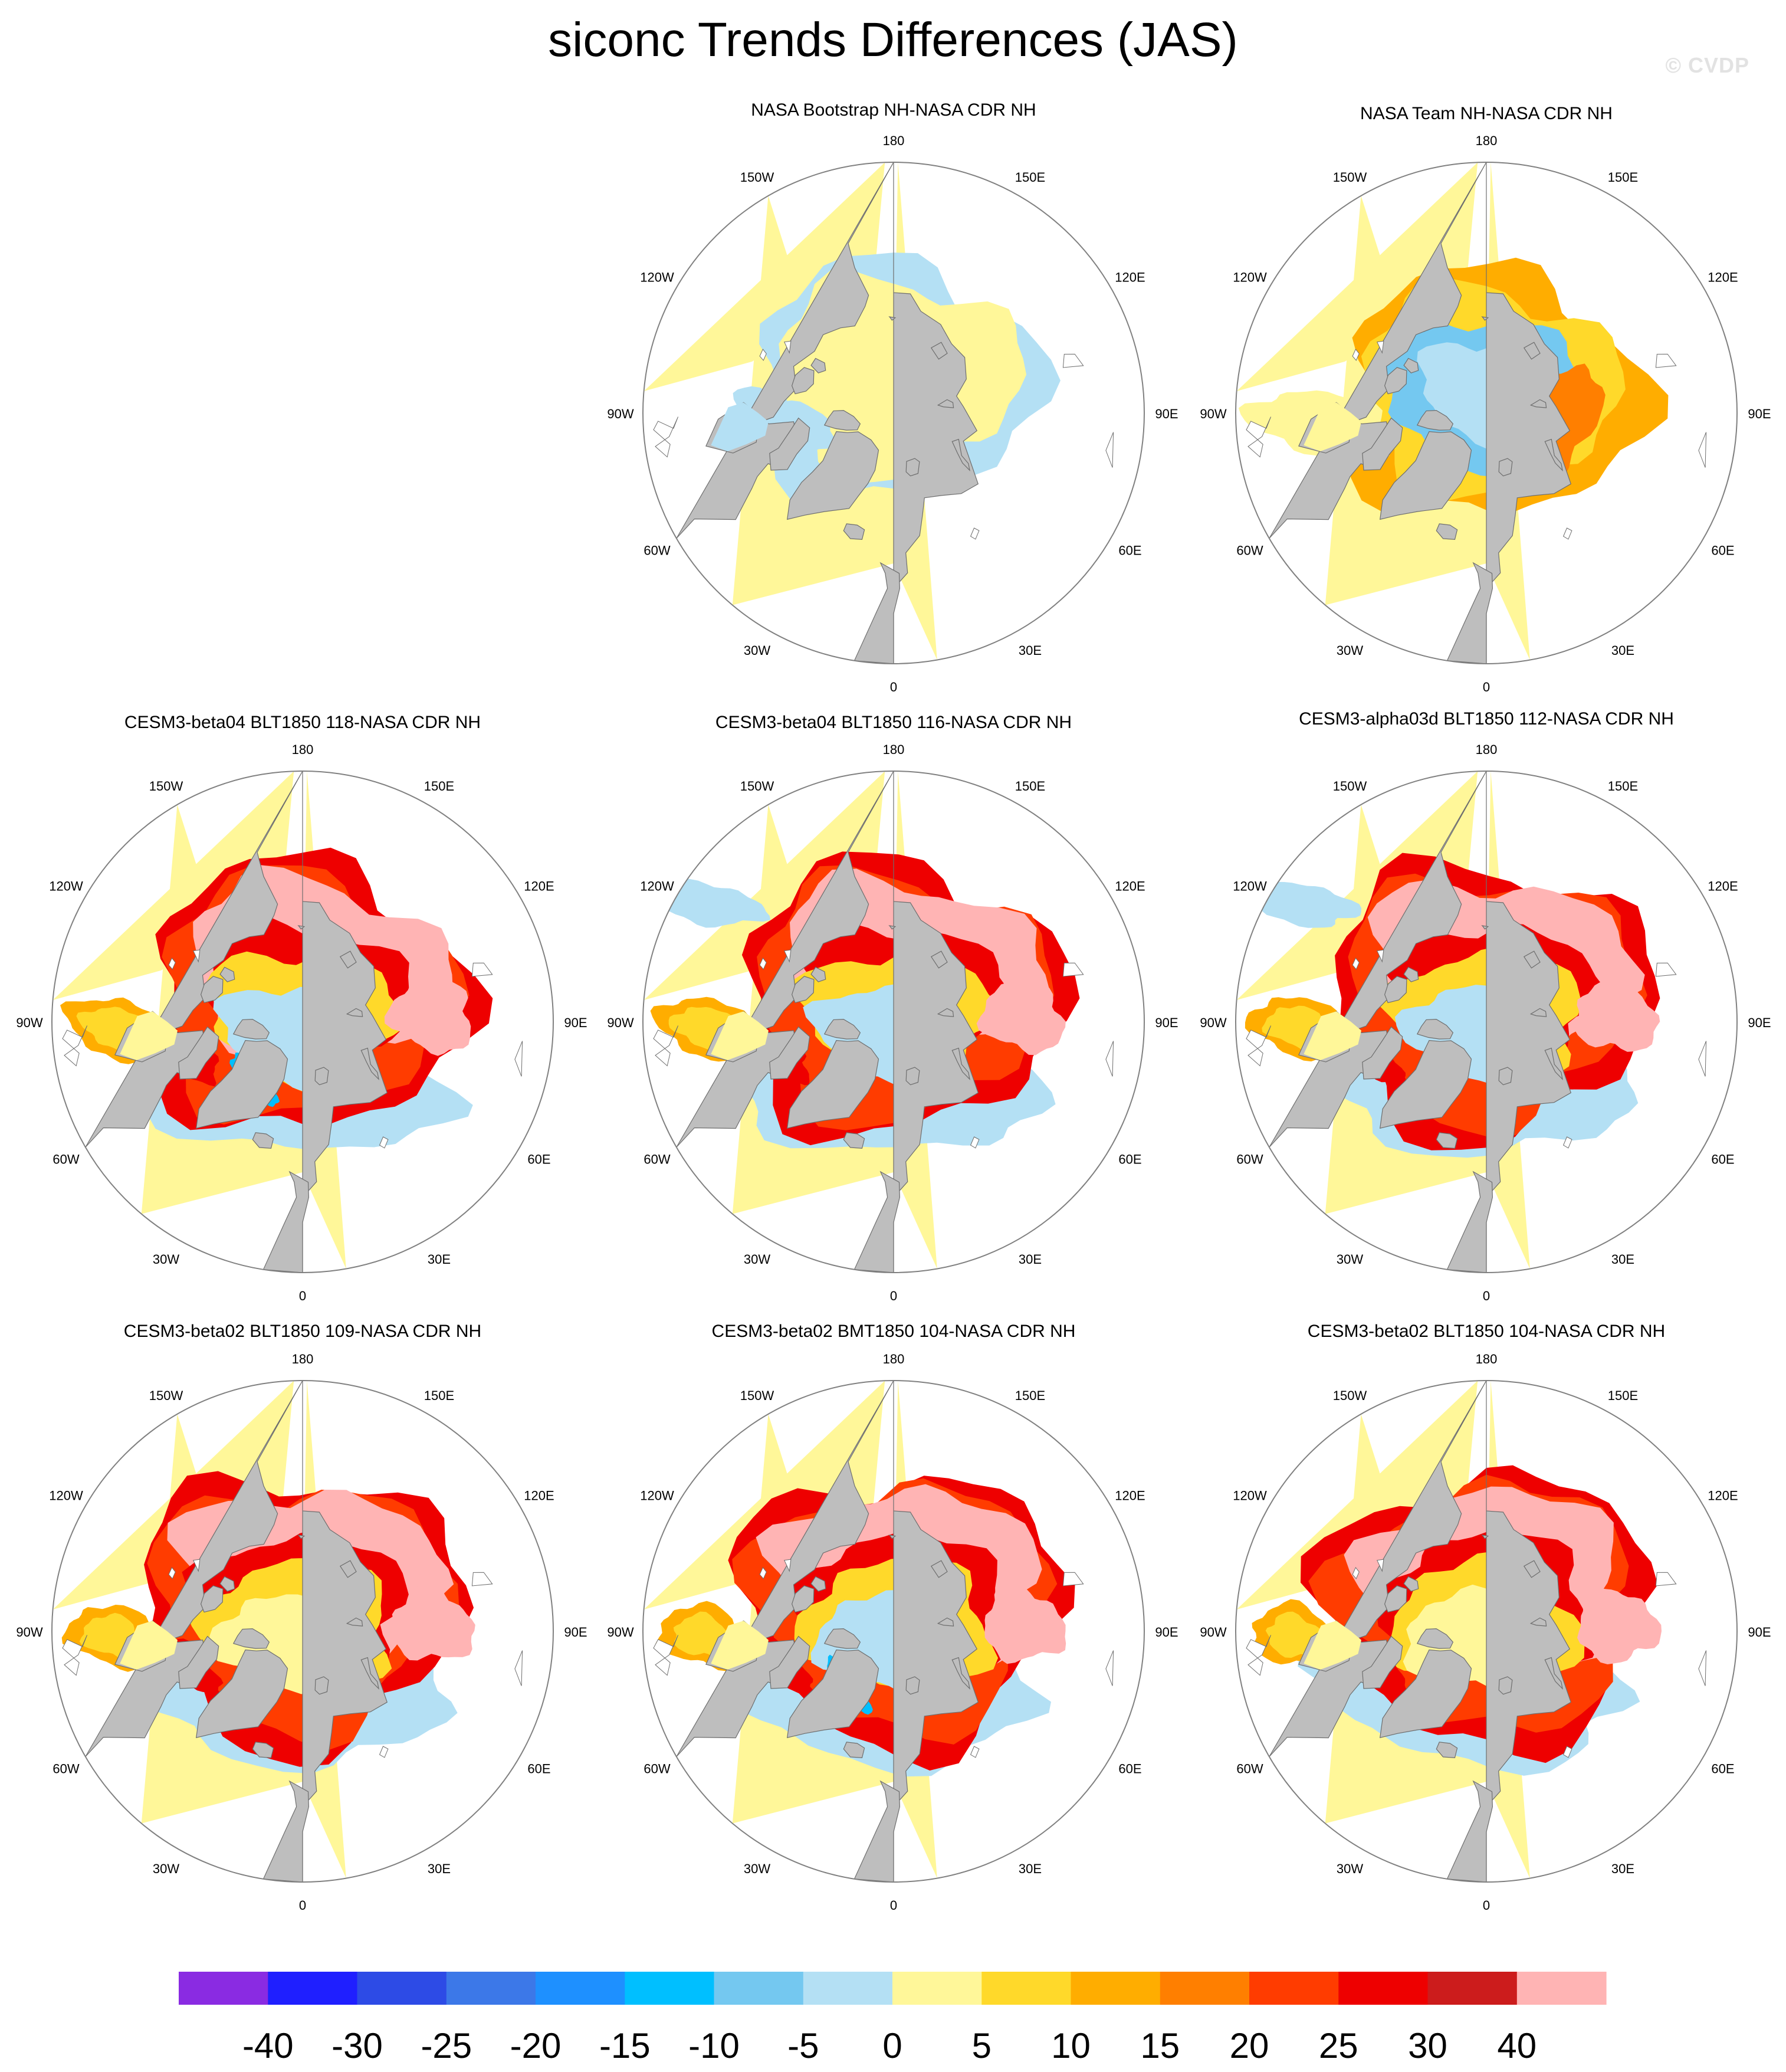 This screenshot has width=1786, height=2072. What do you see at coordinates (893, 40) in the screenshot?
I see `page-title: siconc Trends Differences (JAS)` at bounding box center [893, 40].